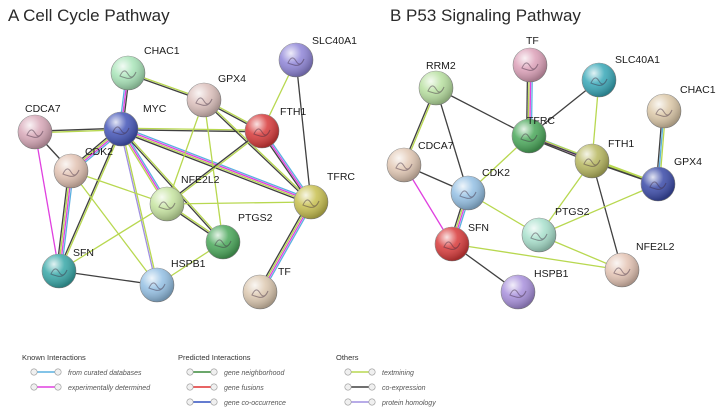 The height and width of the screenshot is (416, 721). Describe the element at coordinates (698, 90) in the screenshot. I see `node-label: CHAC1` at that location.